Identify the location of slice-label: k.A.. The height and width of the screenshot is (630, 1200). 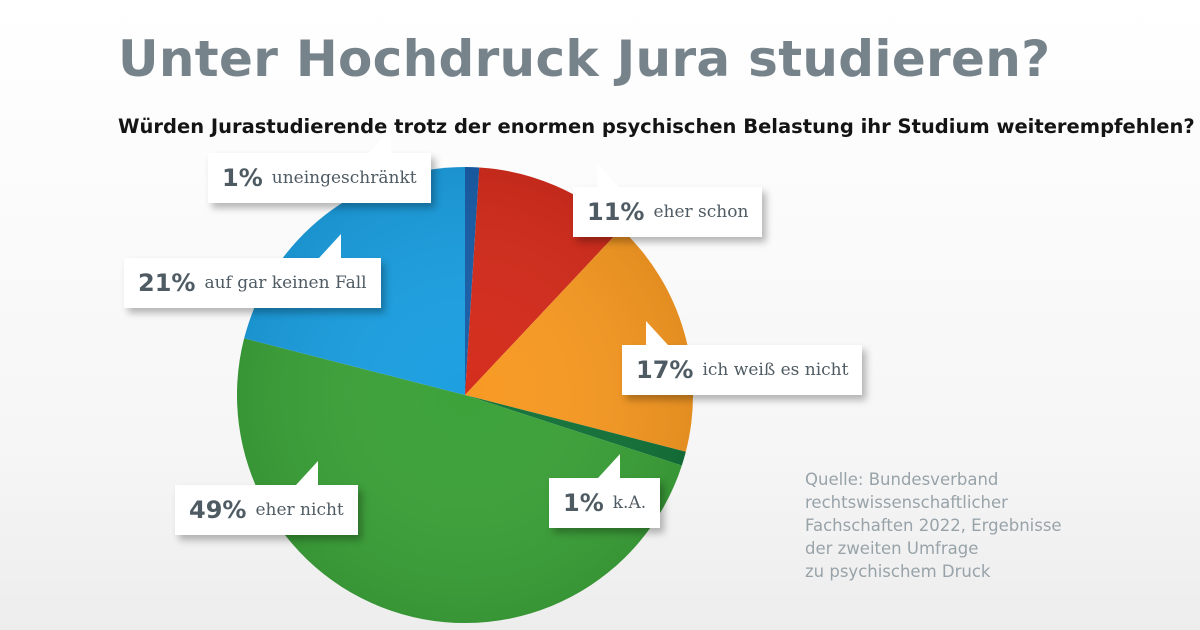
(629, 503).